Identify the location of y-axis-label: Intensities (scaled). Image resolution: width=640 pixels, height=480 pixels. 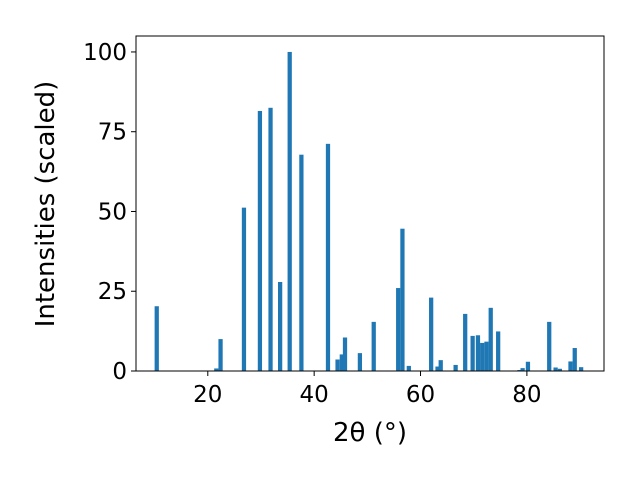
(46, 204).